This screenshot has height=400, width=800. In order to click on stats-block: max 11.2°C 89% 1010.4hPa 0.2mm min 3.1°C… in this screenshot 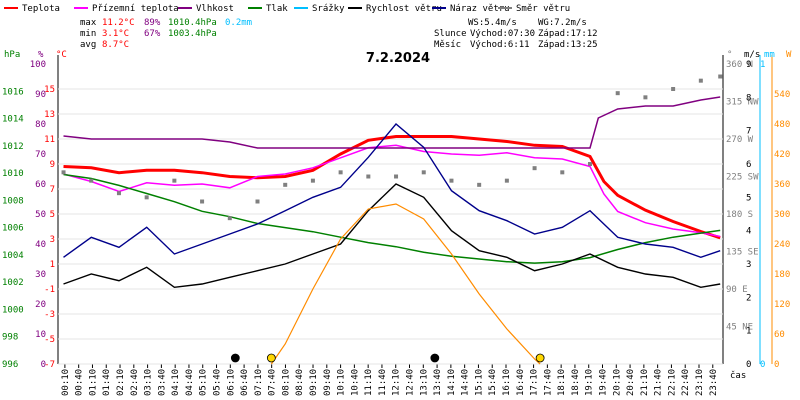, I will do `click(166, 34)`.